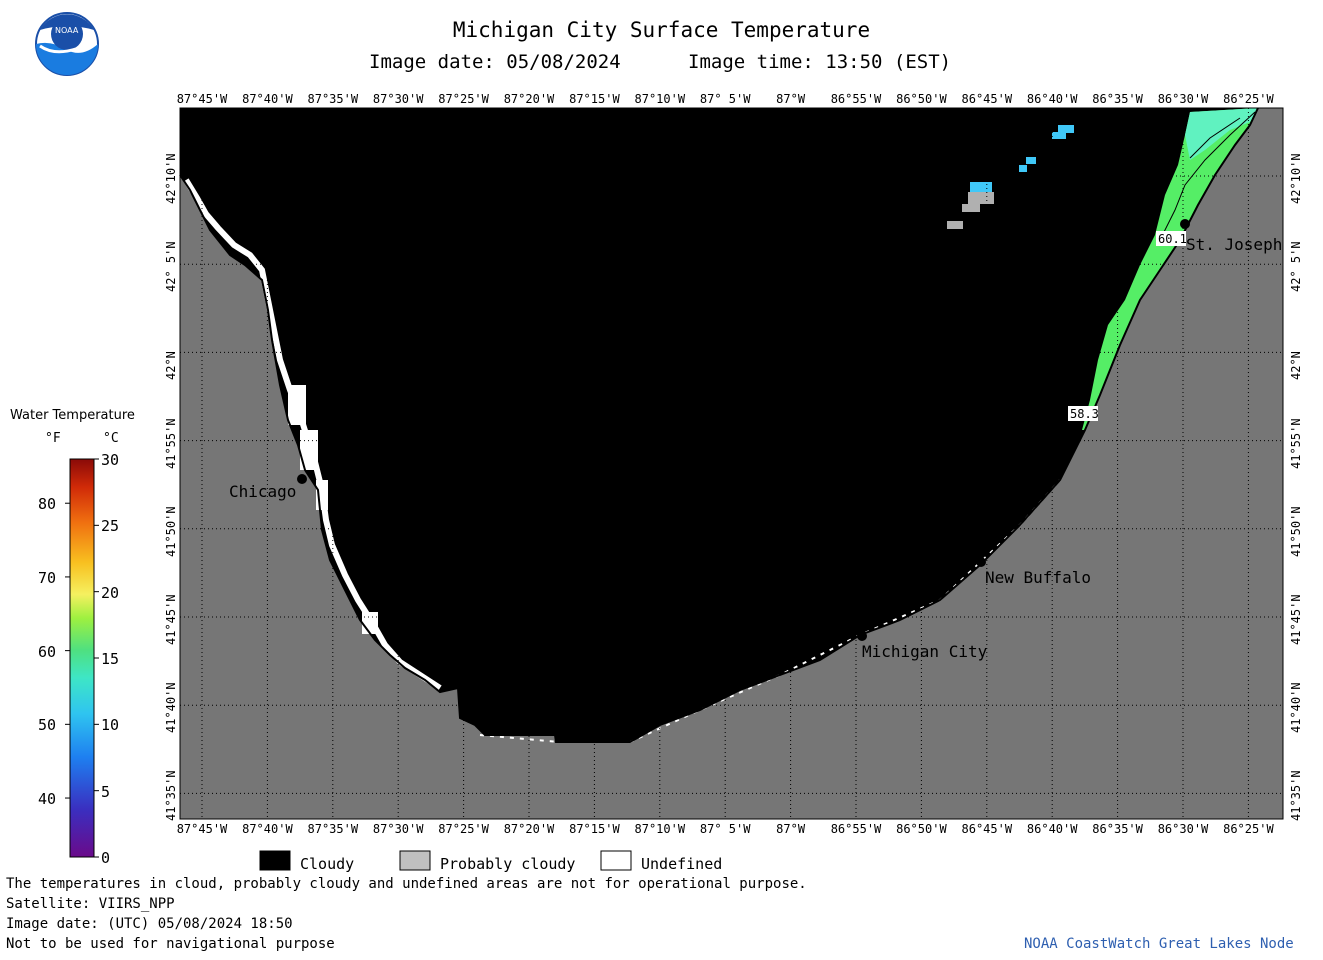 The height and width of the screenshot is (960, 1323). I want to click on legend-label-probably-cloudy: Probably cloudy, so click(508, 864).